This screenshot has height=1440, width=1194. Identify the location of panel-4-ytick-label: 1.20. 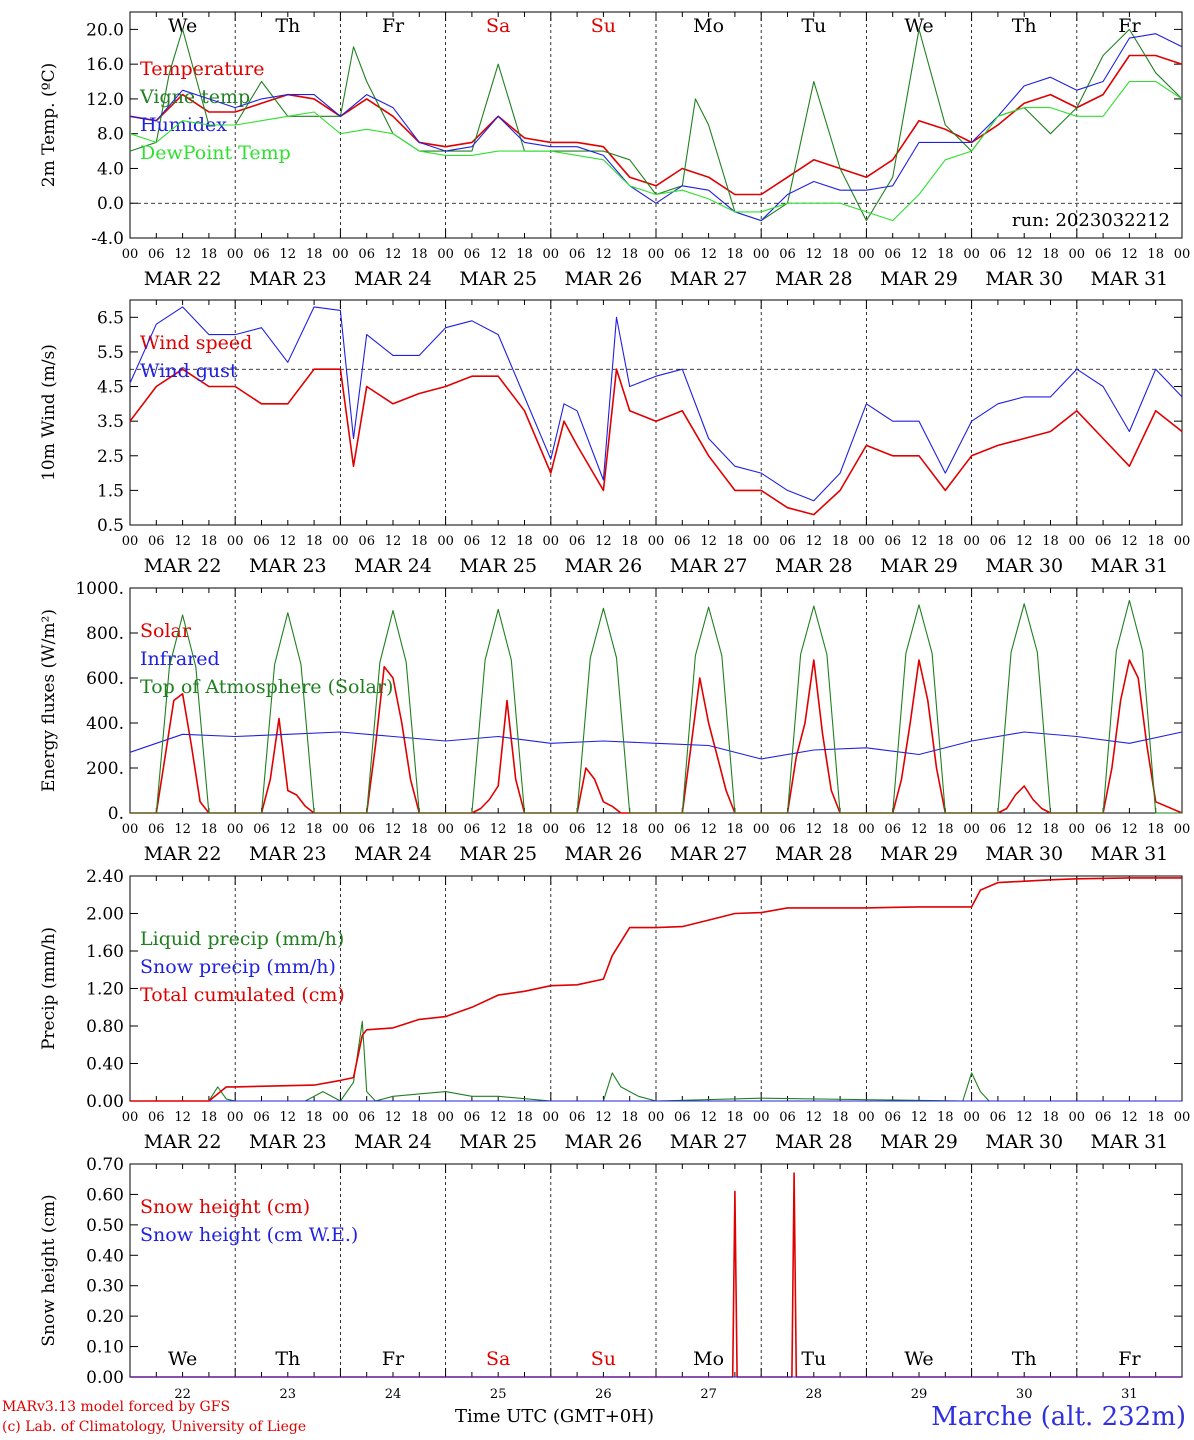
(105, 990).